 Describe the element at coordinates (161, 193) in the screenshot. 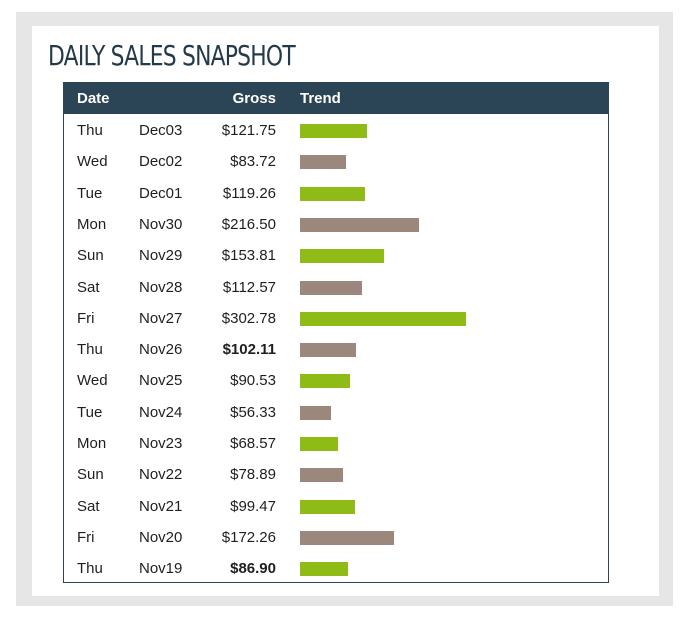

I see `row-date: Dec01` at that location.